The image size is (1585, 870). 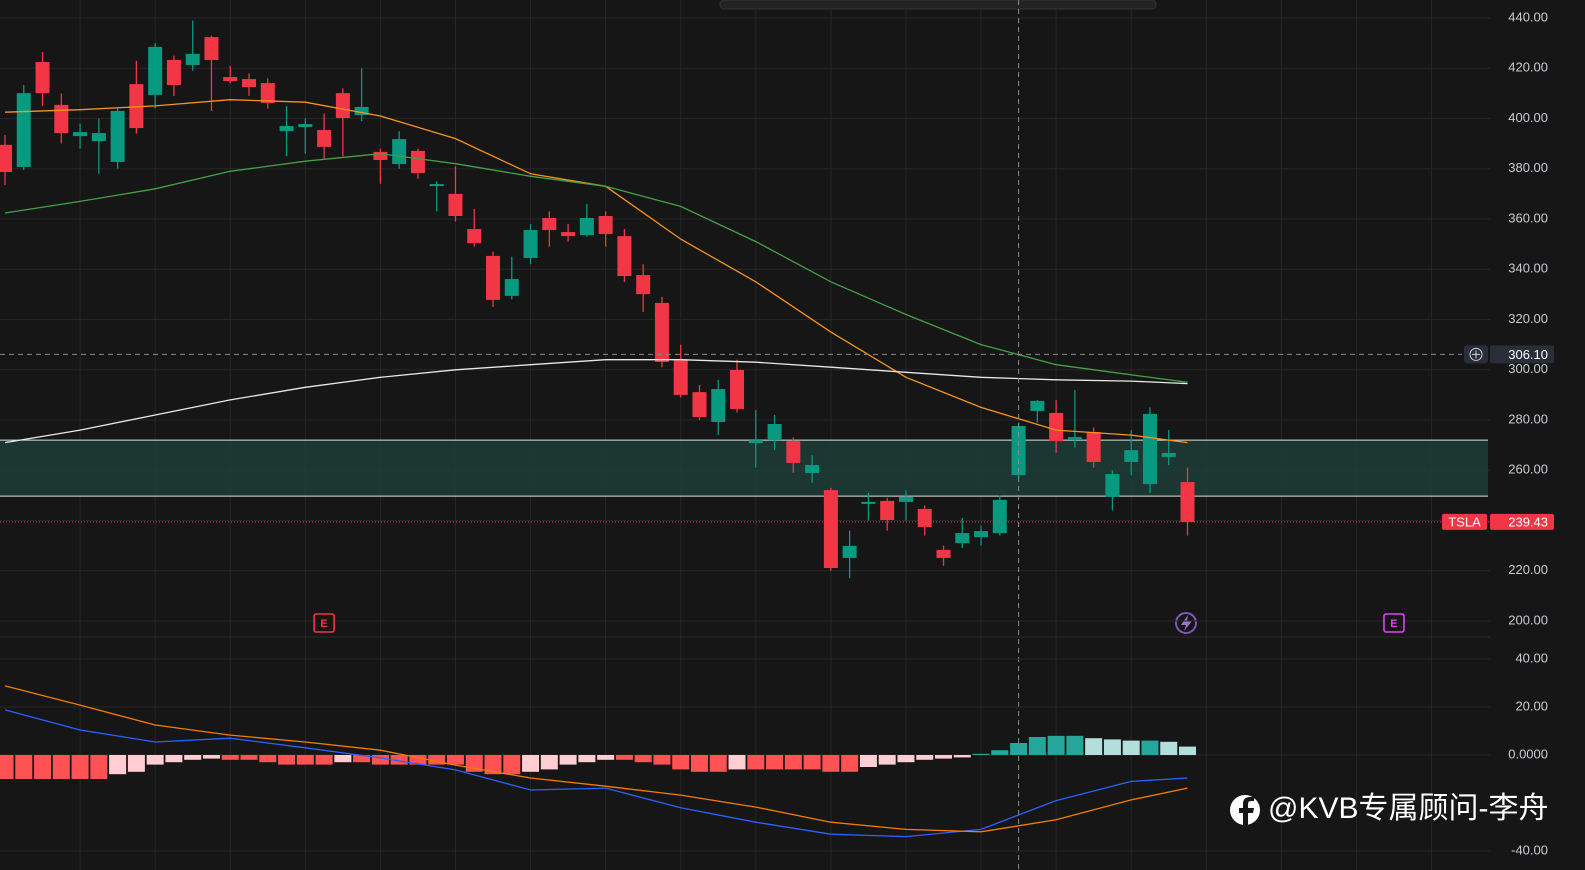 What do you see at coordinates (1528, 753) in the screenshot?
I see `y-tick-label: 0.0000` at bounding box center [1528, 753].